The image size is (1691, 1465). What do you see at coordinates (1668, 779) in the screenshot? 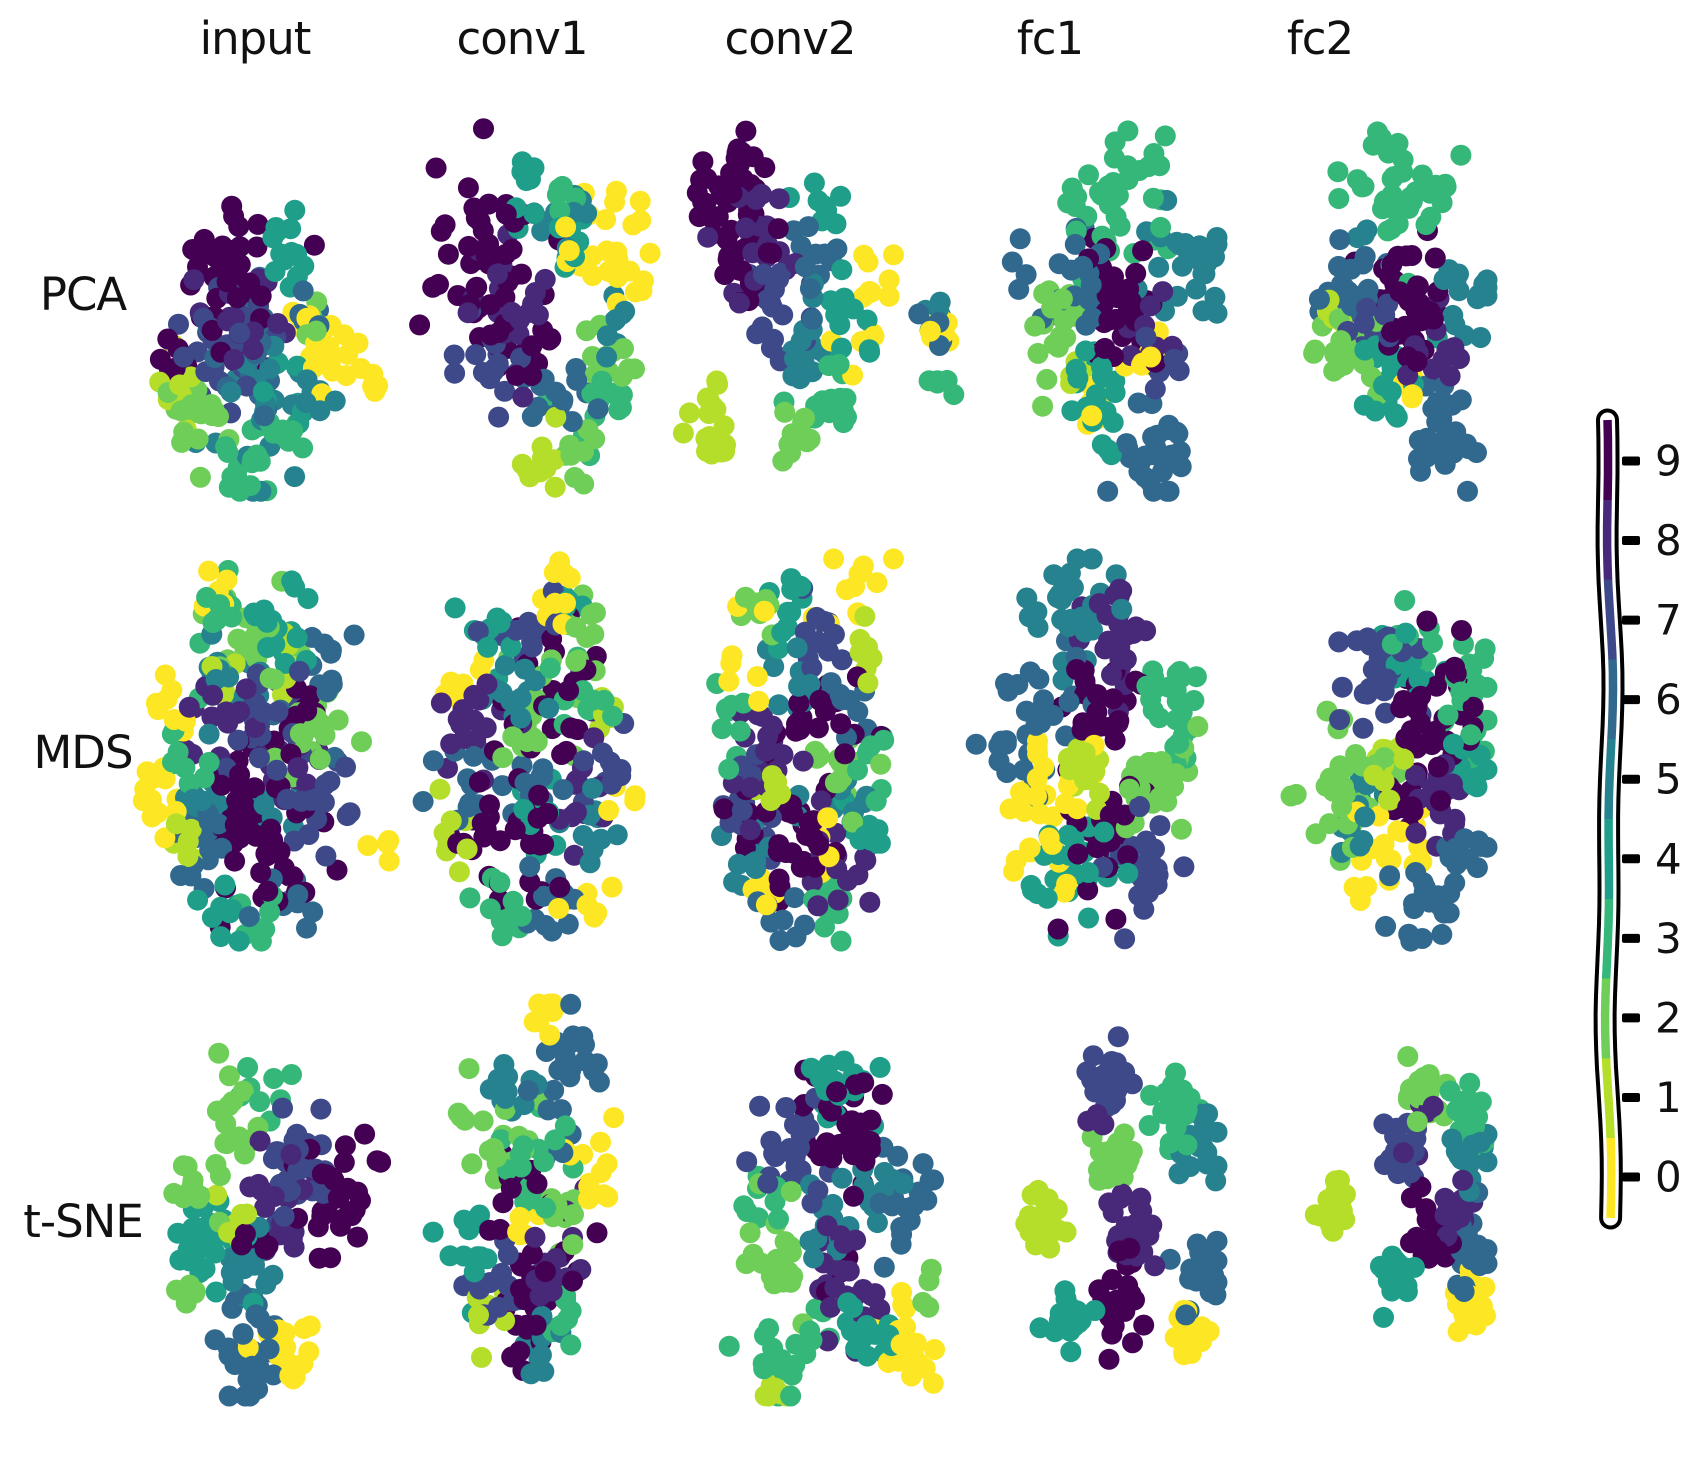
I see `colorbar-tick-label: 5` at bounding box center [1668, 779].